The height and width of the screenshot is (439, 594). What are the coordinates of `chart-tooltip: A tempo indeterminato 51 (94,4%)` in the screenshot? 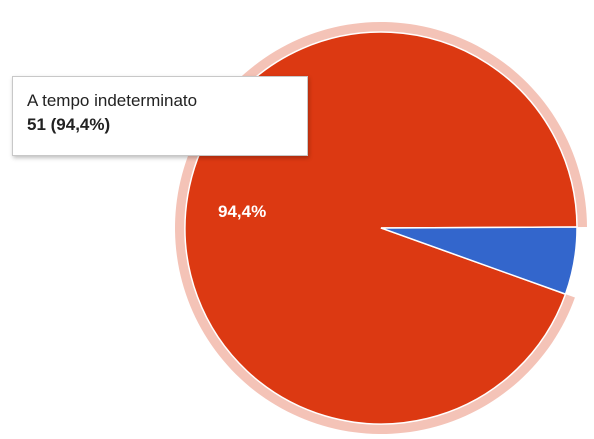 It's located at (160, 116).